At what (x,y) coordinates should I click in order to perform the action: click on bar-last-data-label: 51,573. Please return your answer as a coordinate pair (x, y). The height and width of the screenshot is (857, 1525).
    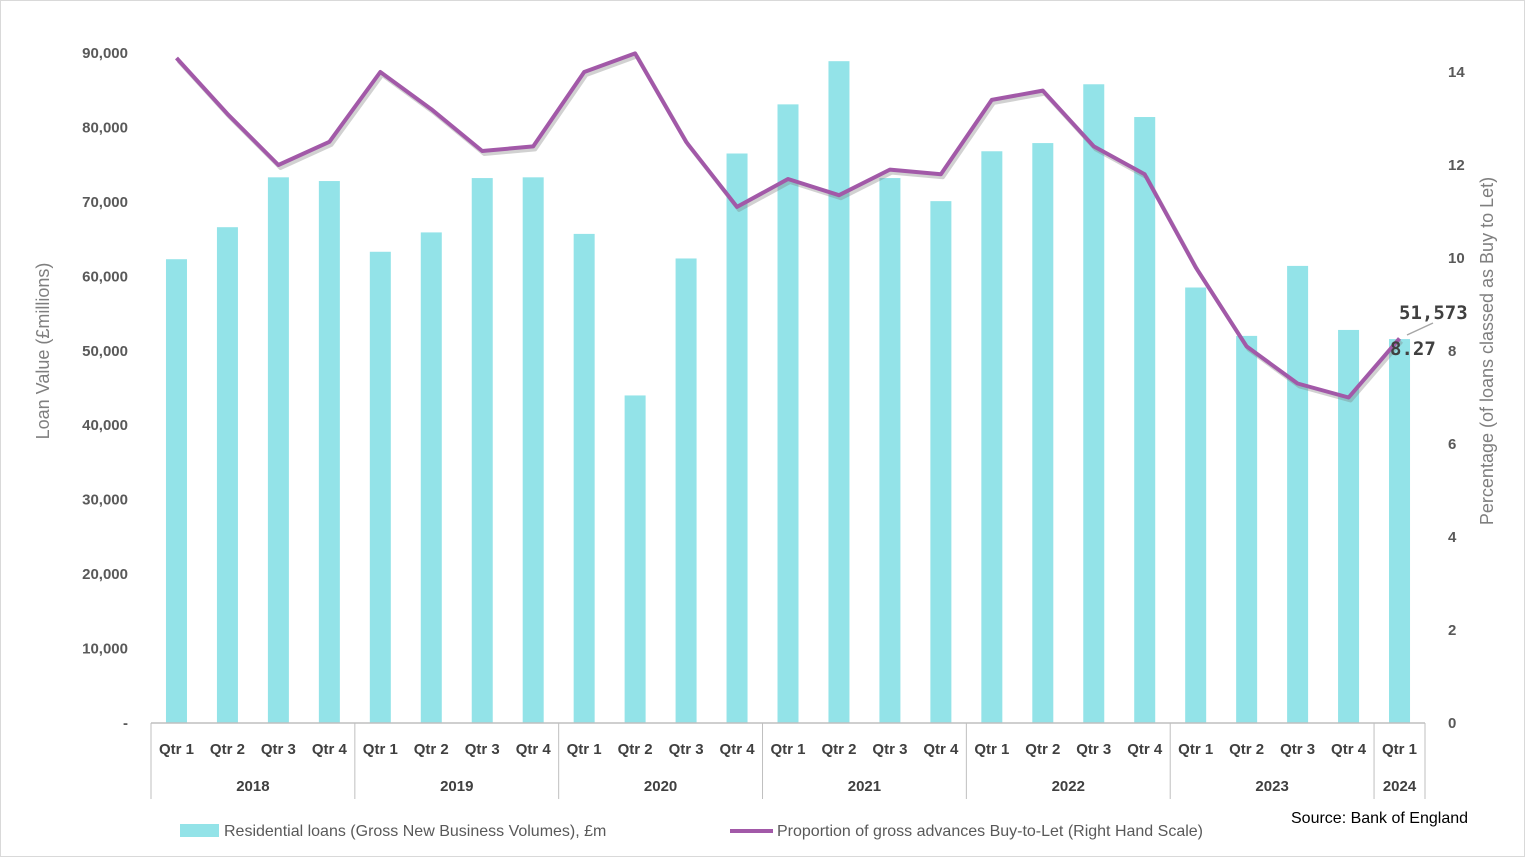
    Looking at the image, I should click on (1433, 313).